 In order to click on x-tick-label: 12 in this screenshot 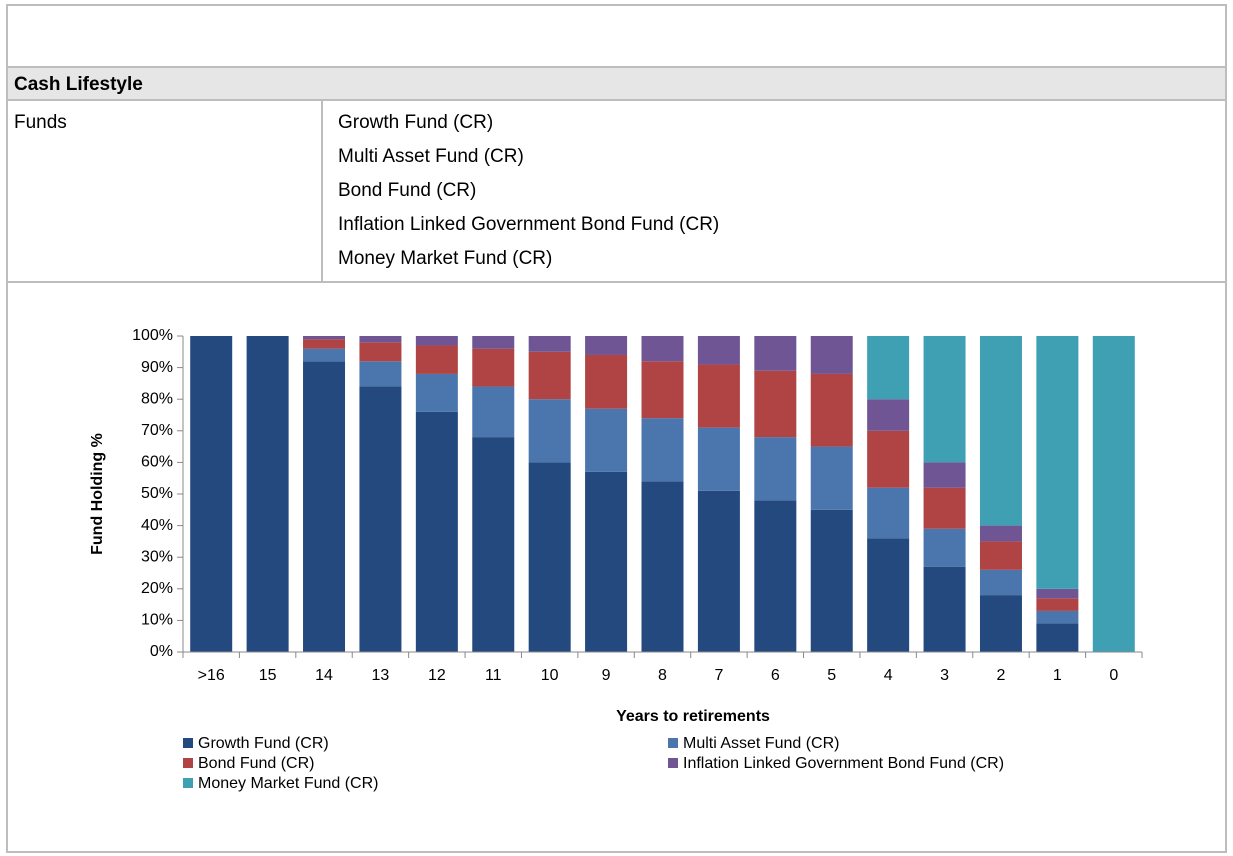, I will do `click(437, 675)`.